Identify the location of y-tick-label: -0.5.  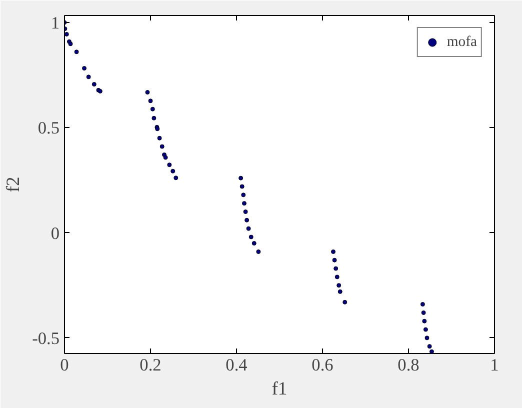
(46, 338).